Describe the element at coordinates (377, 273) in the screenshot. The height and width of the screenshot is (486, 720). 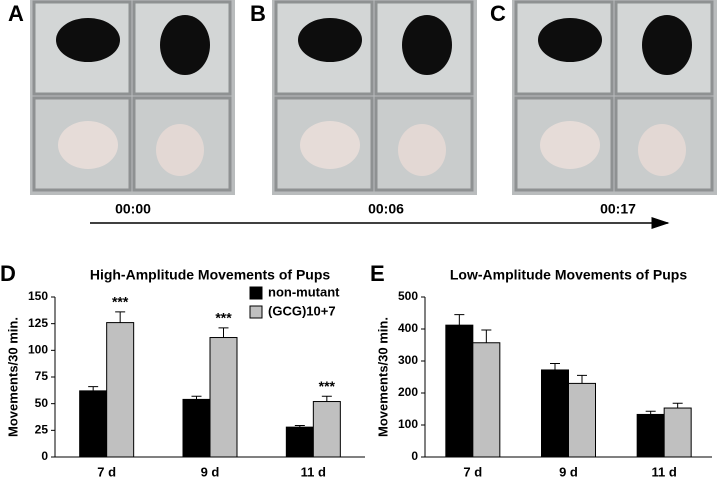
I see `panel-label: E` at that location.